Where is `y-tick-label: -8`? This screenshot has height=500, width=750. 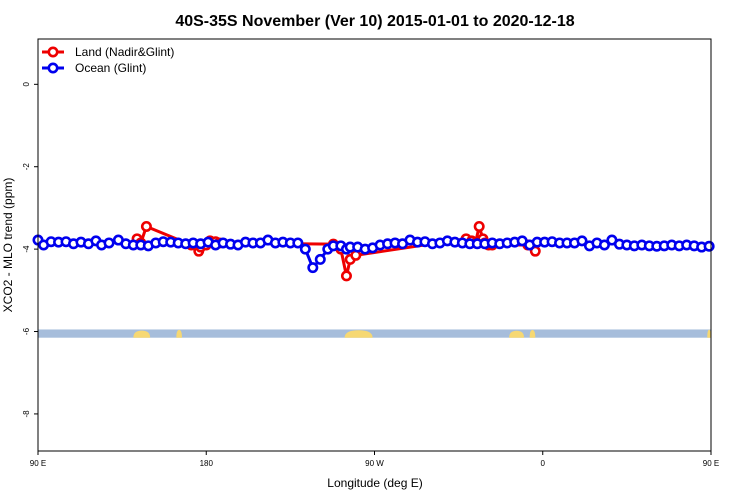 y-tick-label: -8 is located at coordinates (26, 414).